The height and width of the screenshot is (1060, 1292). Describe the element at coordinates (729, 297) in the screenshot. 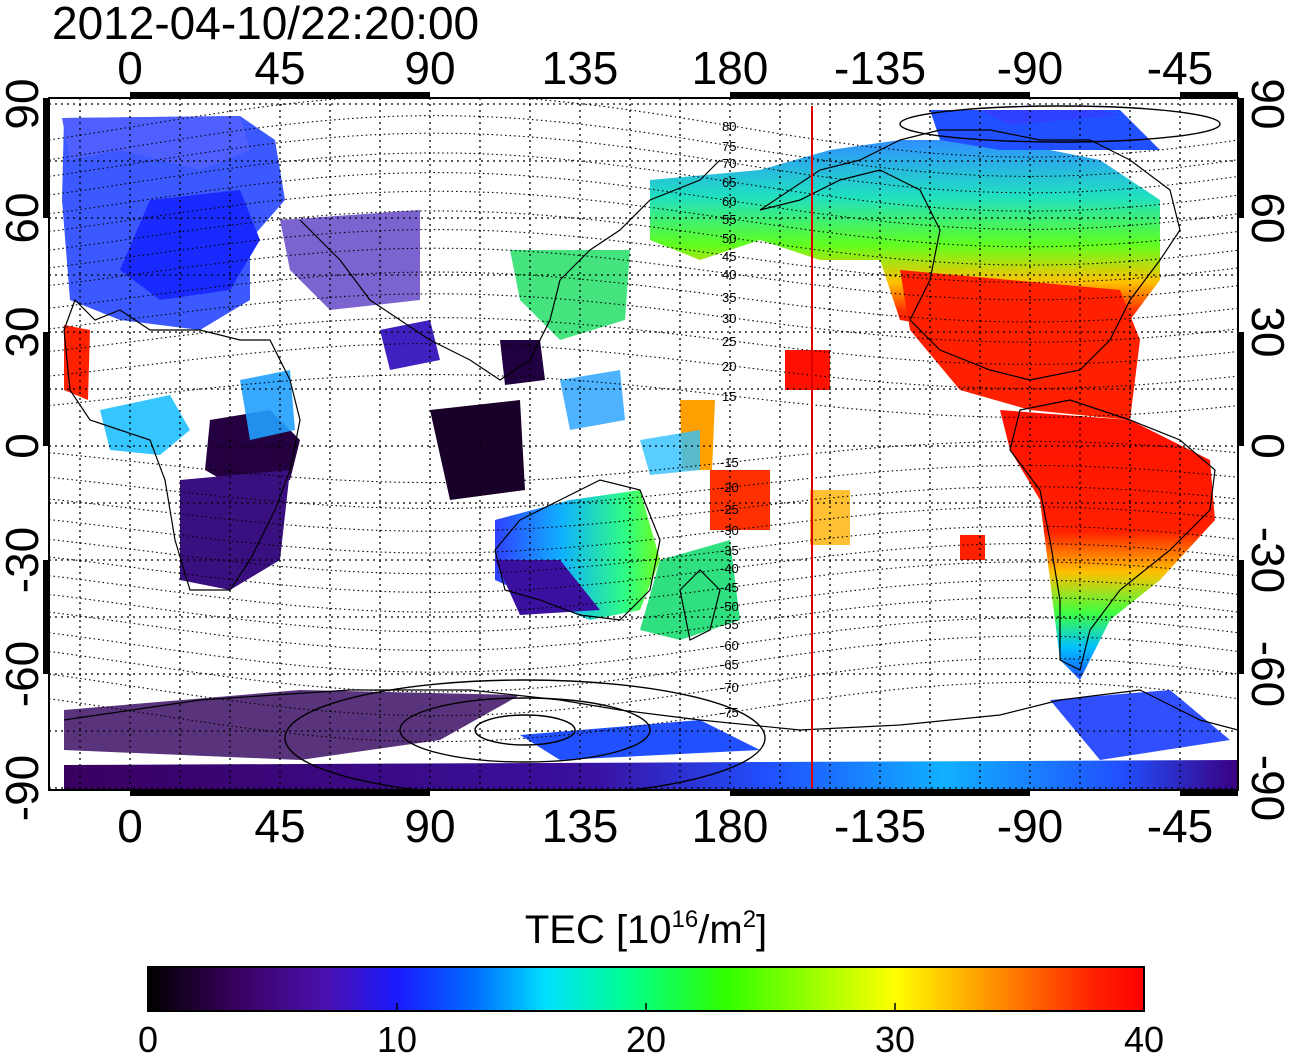

I see `mlat-label: 35` at that location.